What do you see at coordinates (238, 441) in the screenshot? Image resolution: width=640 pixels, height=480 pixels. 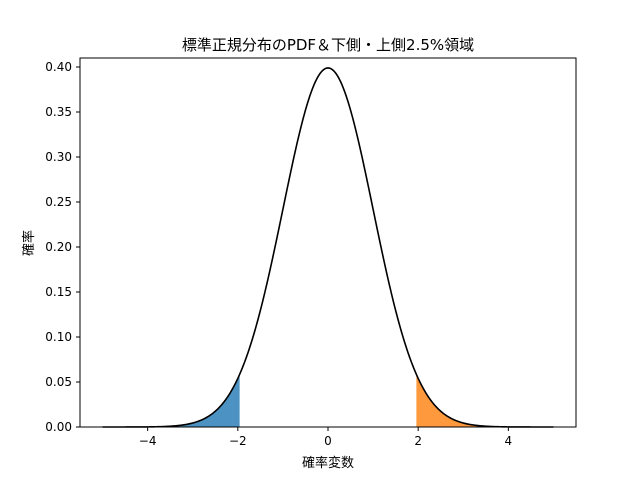 I see `x-tick-label: −2` at bounding box center [238, 441].